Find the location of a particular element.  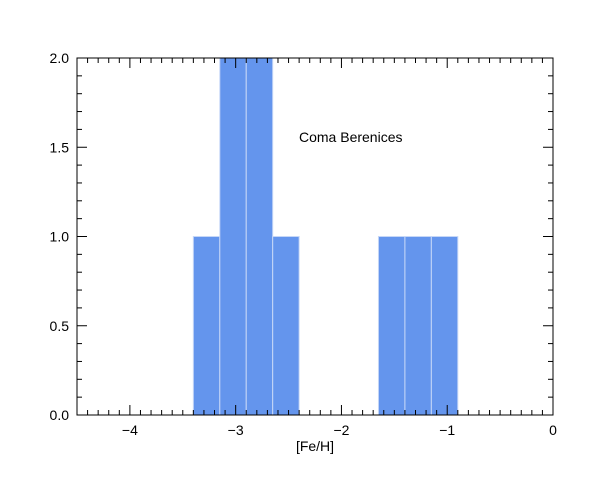

y-tick-label: 0.5 is located at coordinates (60, 326).